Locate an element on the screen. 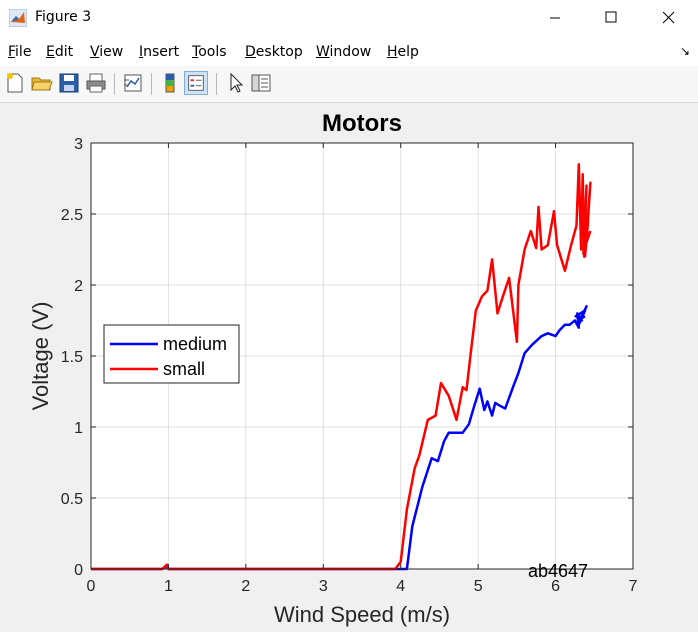 The width and height of the screenshot is (698, 632). toolbar is located at coordinates (349, 84).